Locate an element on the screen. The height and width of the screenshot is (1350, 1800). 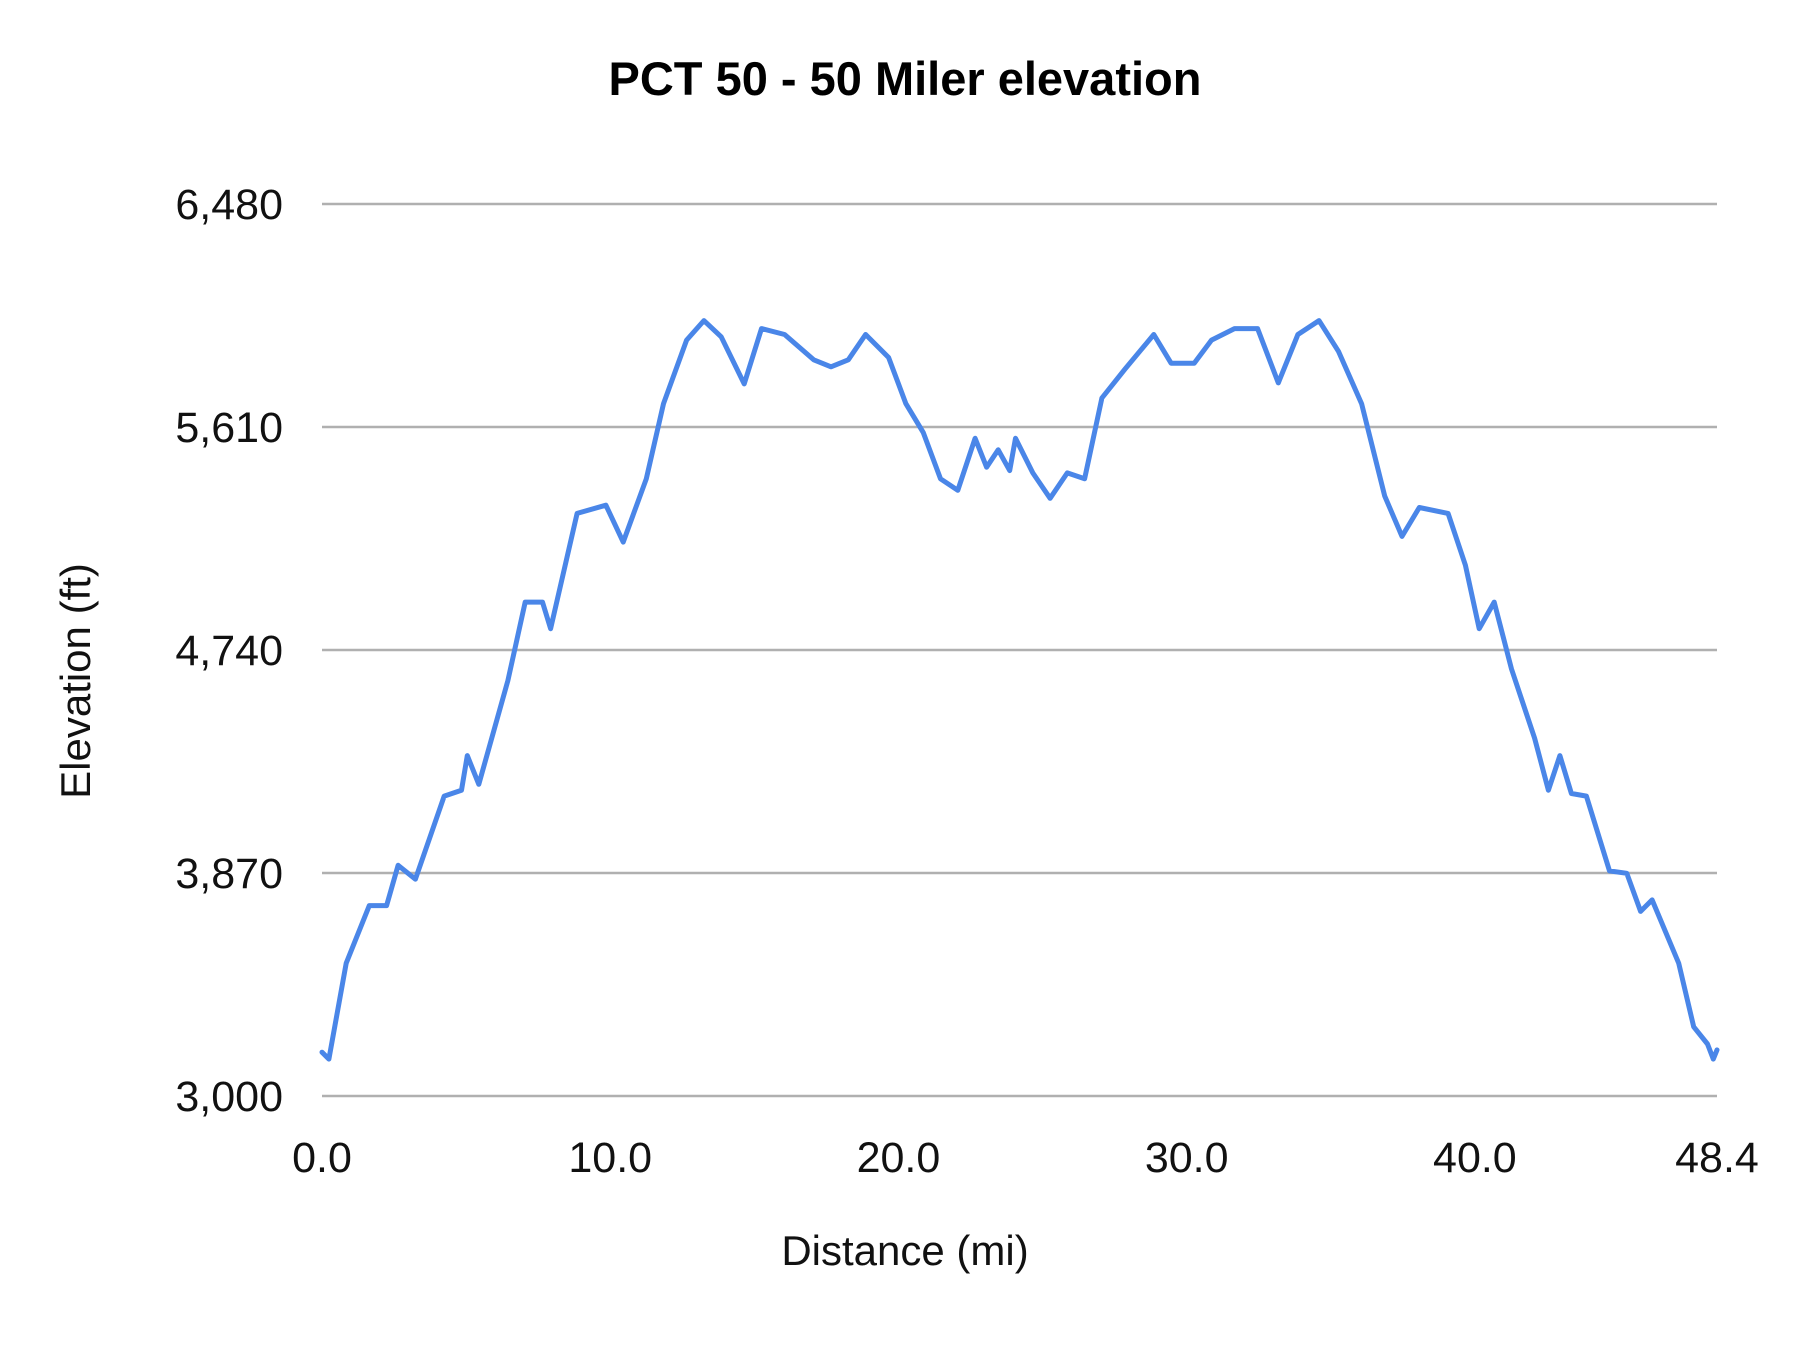
y-tick-label: 6,480 is located at coordinates (229, 205).